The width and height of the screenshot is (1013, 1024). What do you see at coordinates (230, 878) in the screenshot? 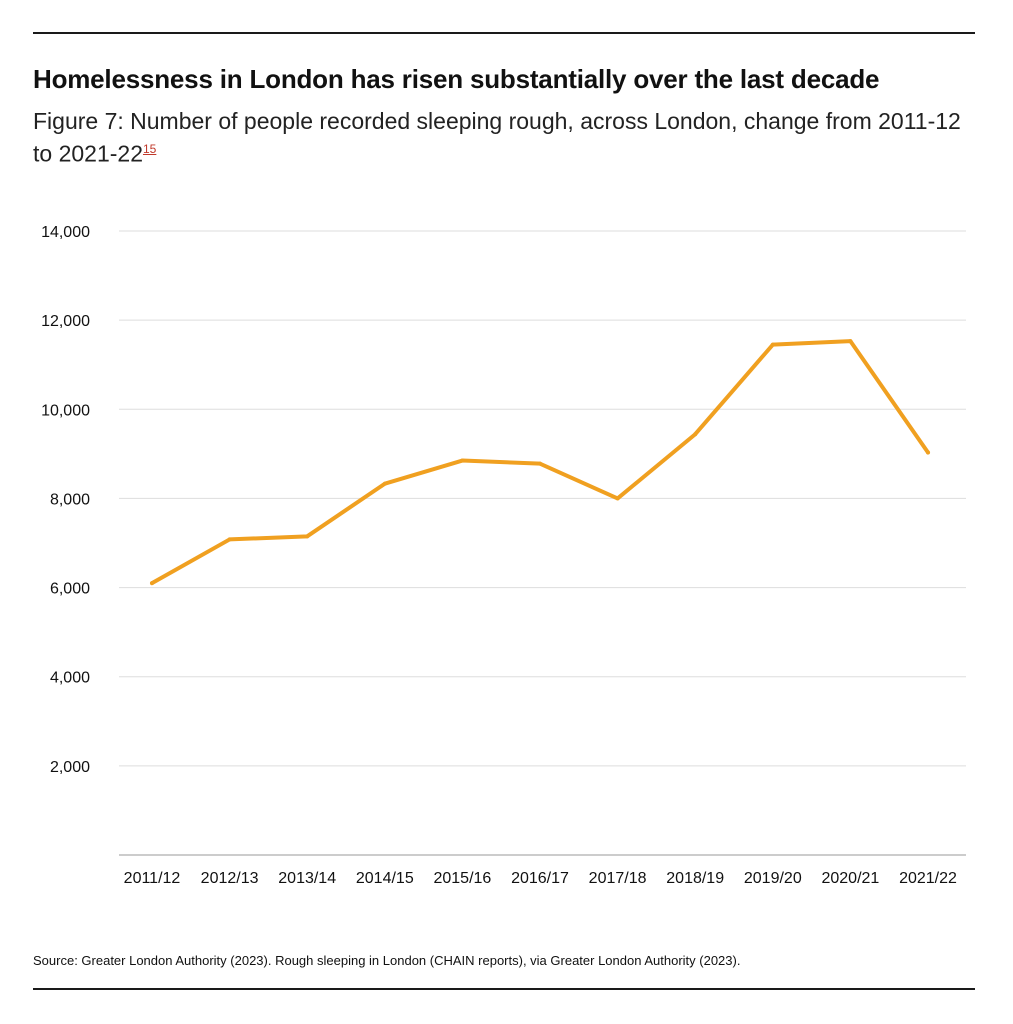
I see `x-tick-label: 2012/13` at bounding box center [230, 878].